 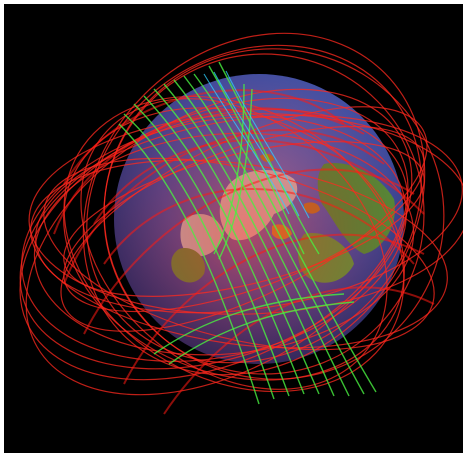 What do you see at coordinates (256, 144) in the screenshot?
I see `blue-orbits` at bounding box center [256, 144].